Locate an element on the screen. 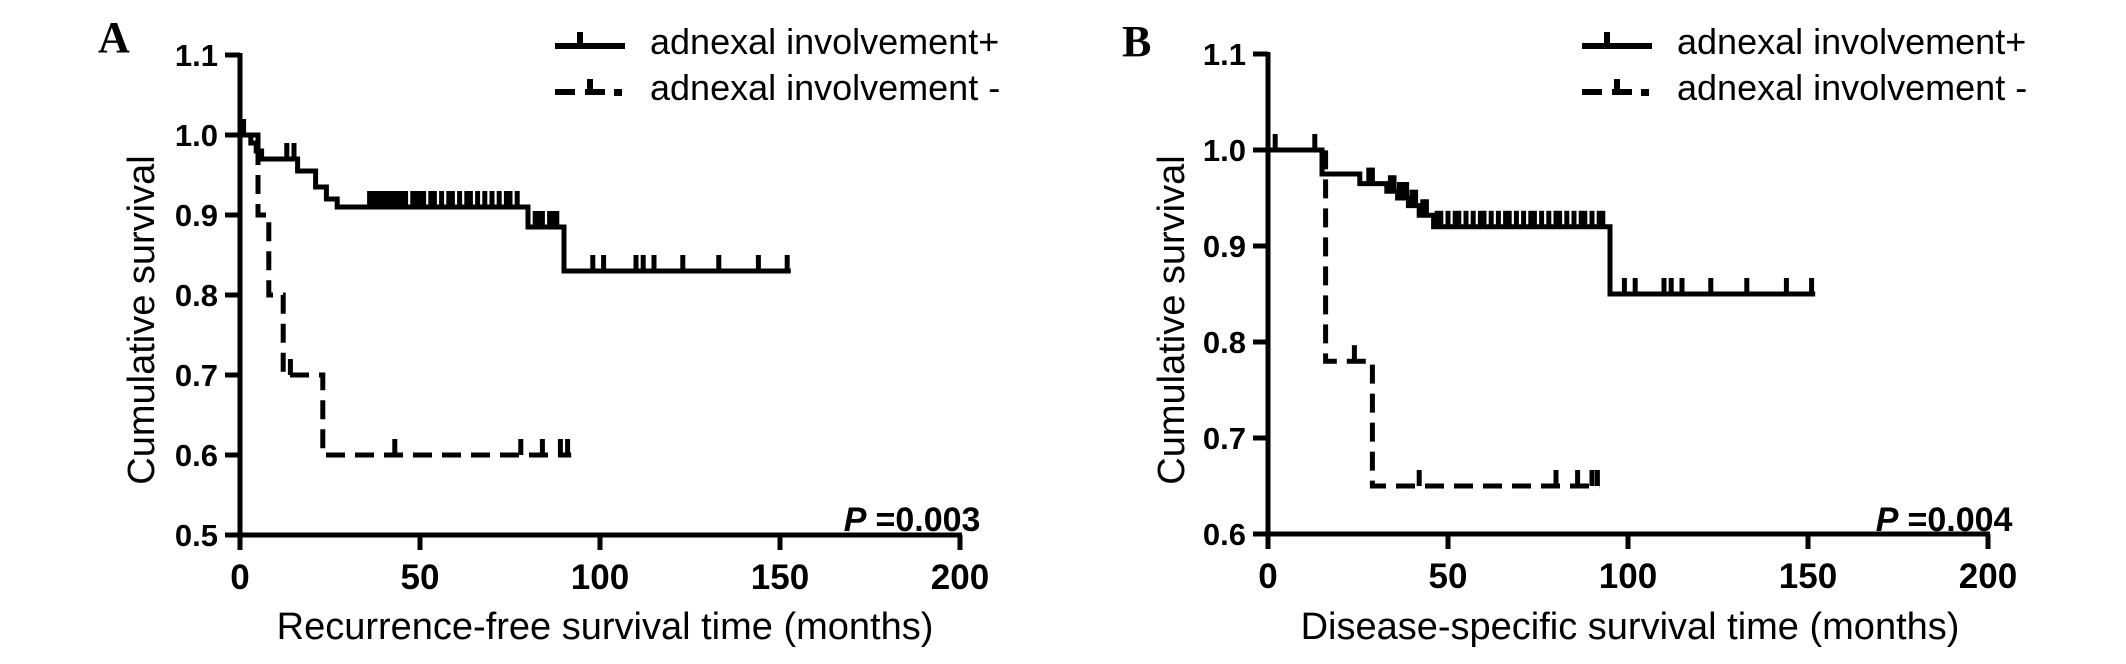 This screenshot has width=2126, height=664. legend-item-adnexal-positive-b: adnexal involvement+ is located at coordinates (1802, 42).